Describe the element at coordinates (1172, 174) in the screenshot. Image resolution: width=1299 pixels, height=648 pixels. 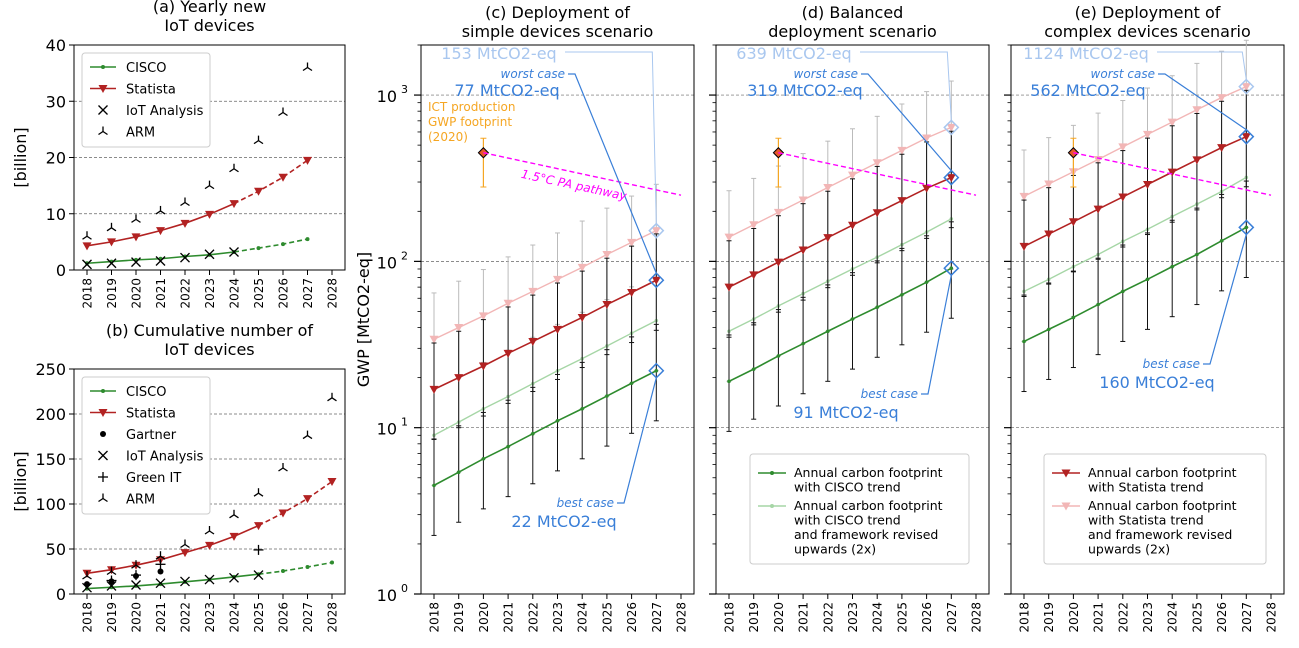
I see `panel-e-pathway-line` at that location.